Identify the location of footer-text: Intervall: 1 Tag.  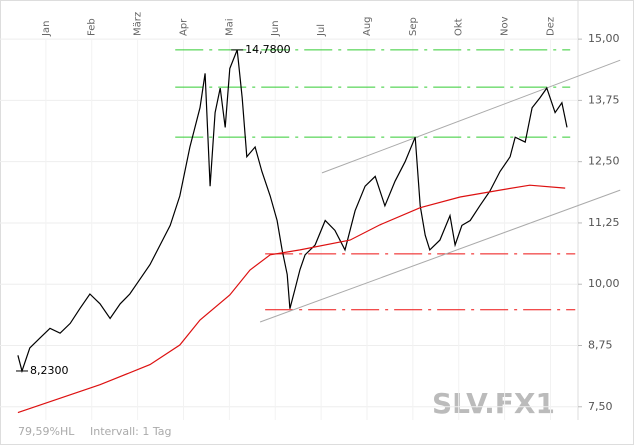
(131, 431).